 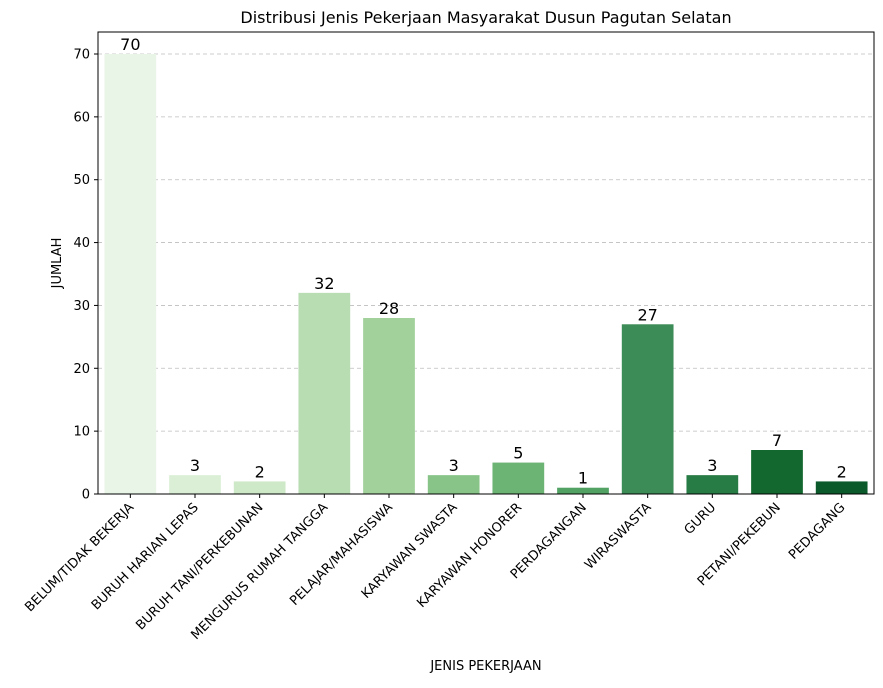 What do you see at coordinates (817, 531) in the screenshot?
I see `x-tick-label: PEDAGANG` at bounding box center [817, 531].